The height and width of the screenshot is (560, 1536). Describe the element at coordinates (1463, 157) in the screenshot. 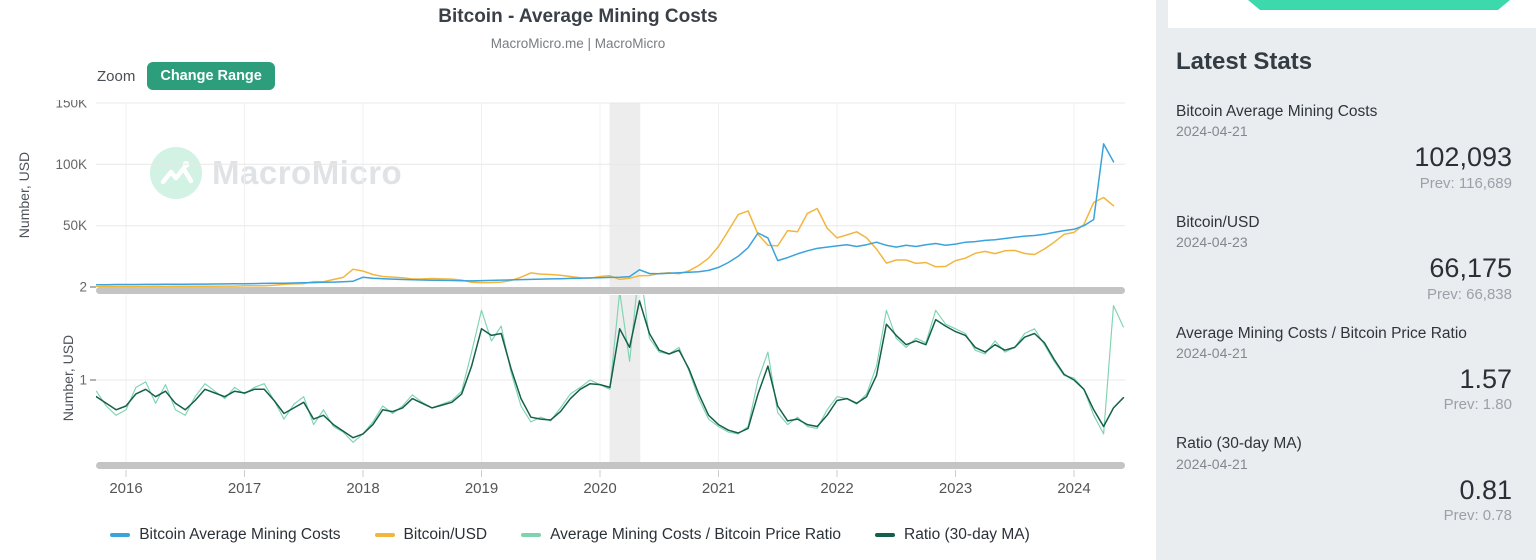

I see `stat-value: 102,093` at that location.